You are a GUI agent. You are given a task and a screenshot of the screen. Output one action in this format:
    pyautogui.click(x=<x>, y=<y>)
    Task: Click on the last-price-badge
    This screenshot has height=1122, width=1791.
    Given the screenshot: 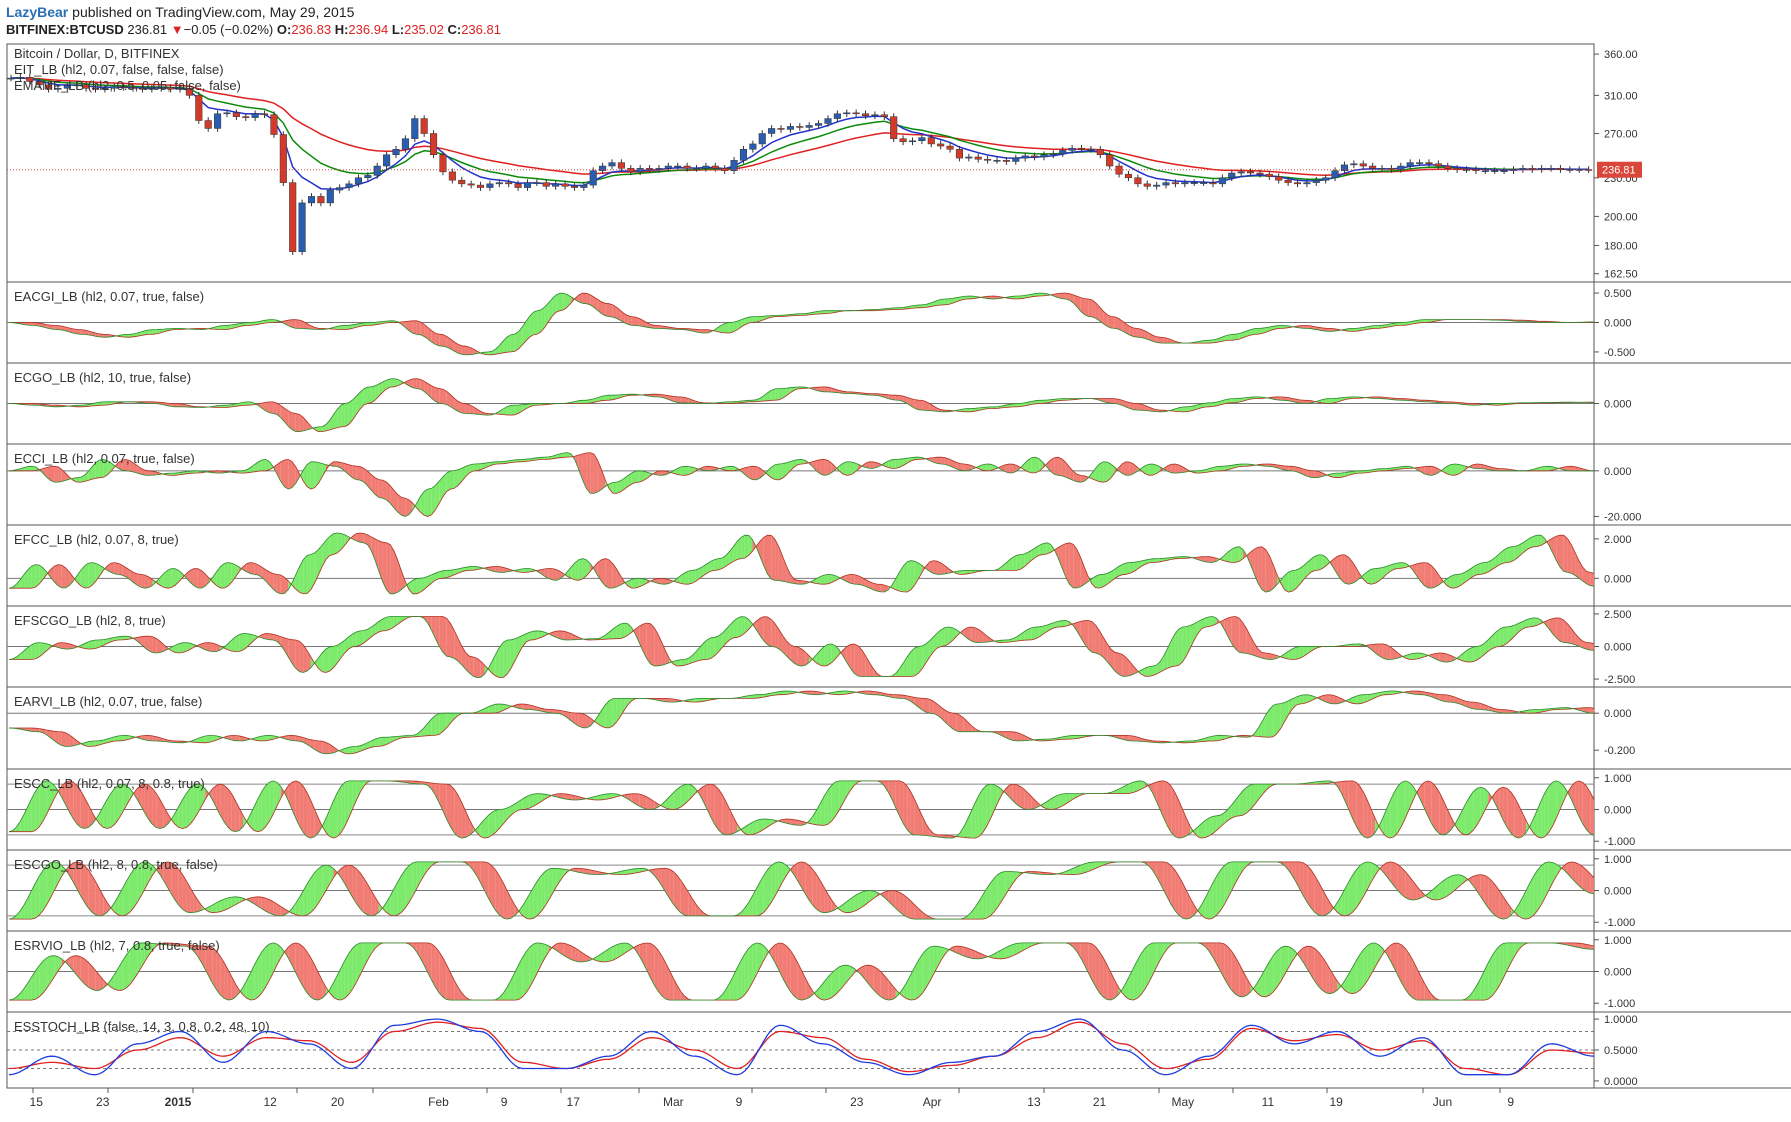 What is the action you would take?
    pyautogui.click(x=1619, y=169)
    